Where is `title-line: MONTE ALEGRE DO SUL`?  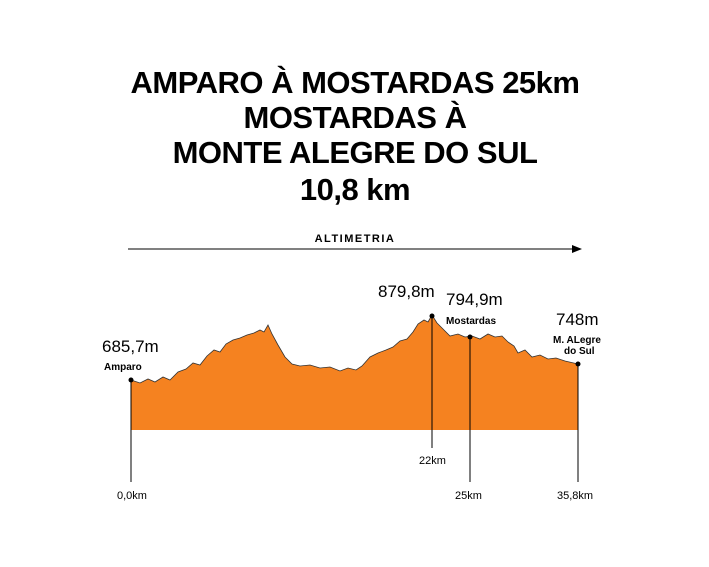 title-line: MONTE ALEGRE DO SUL is located at coordinates (355, 152).